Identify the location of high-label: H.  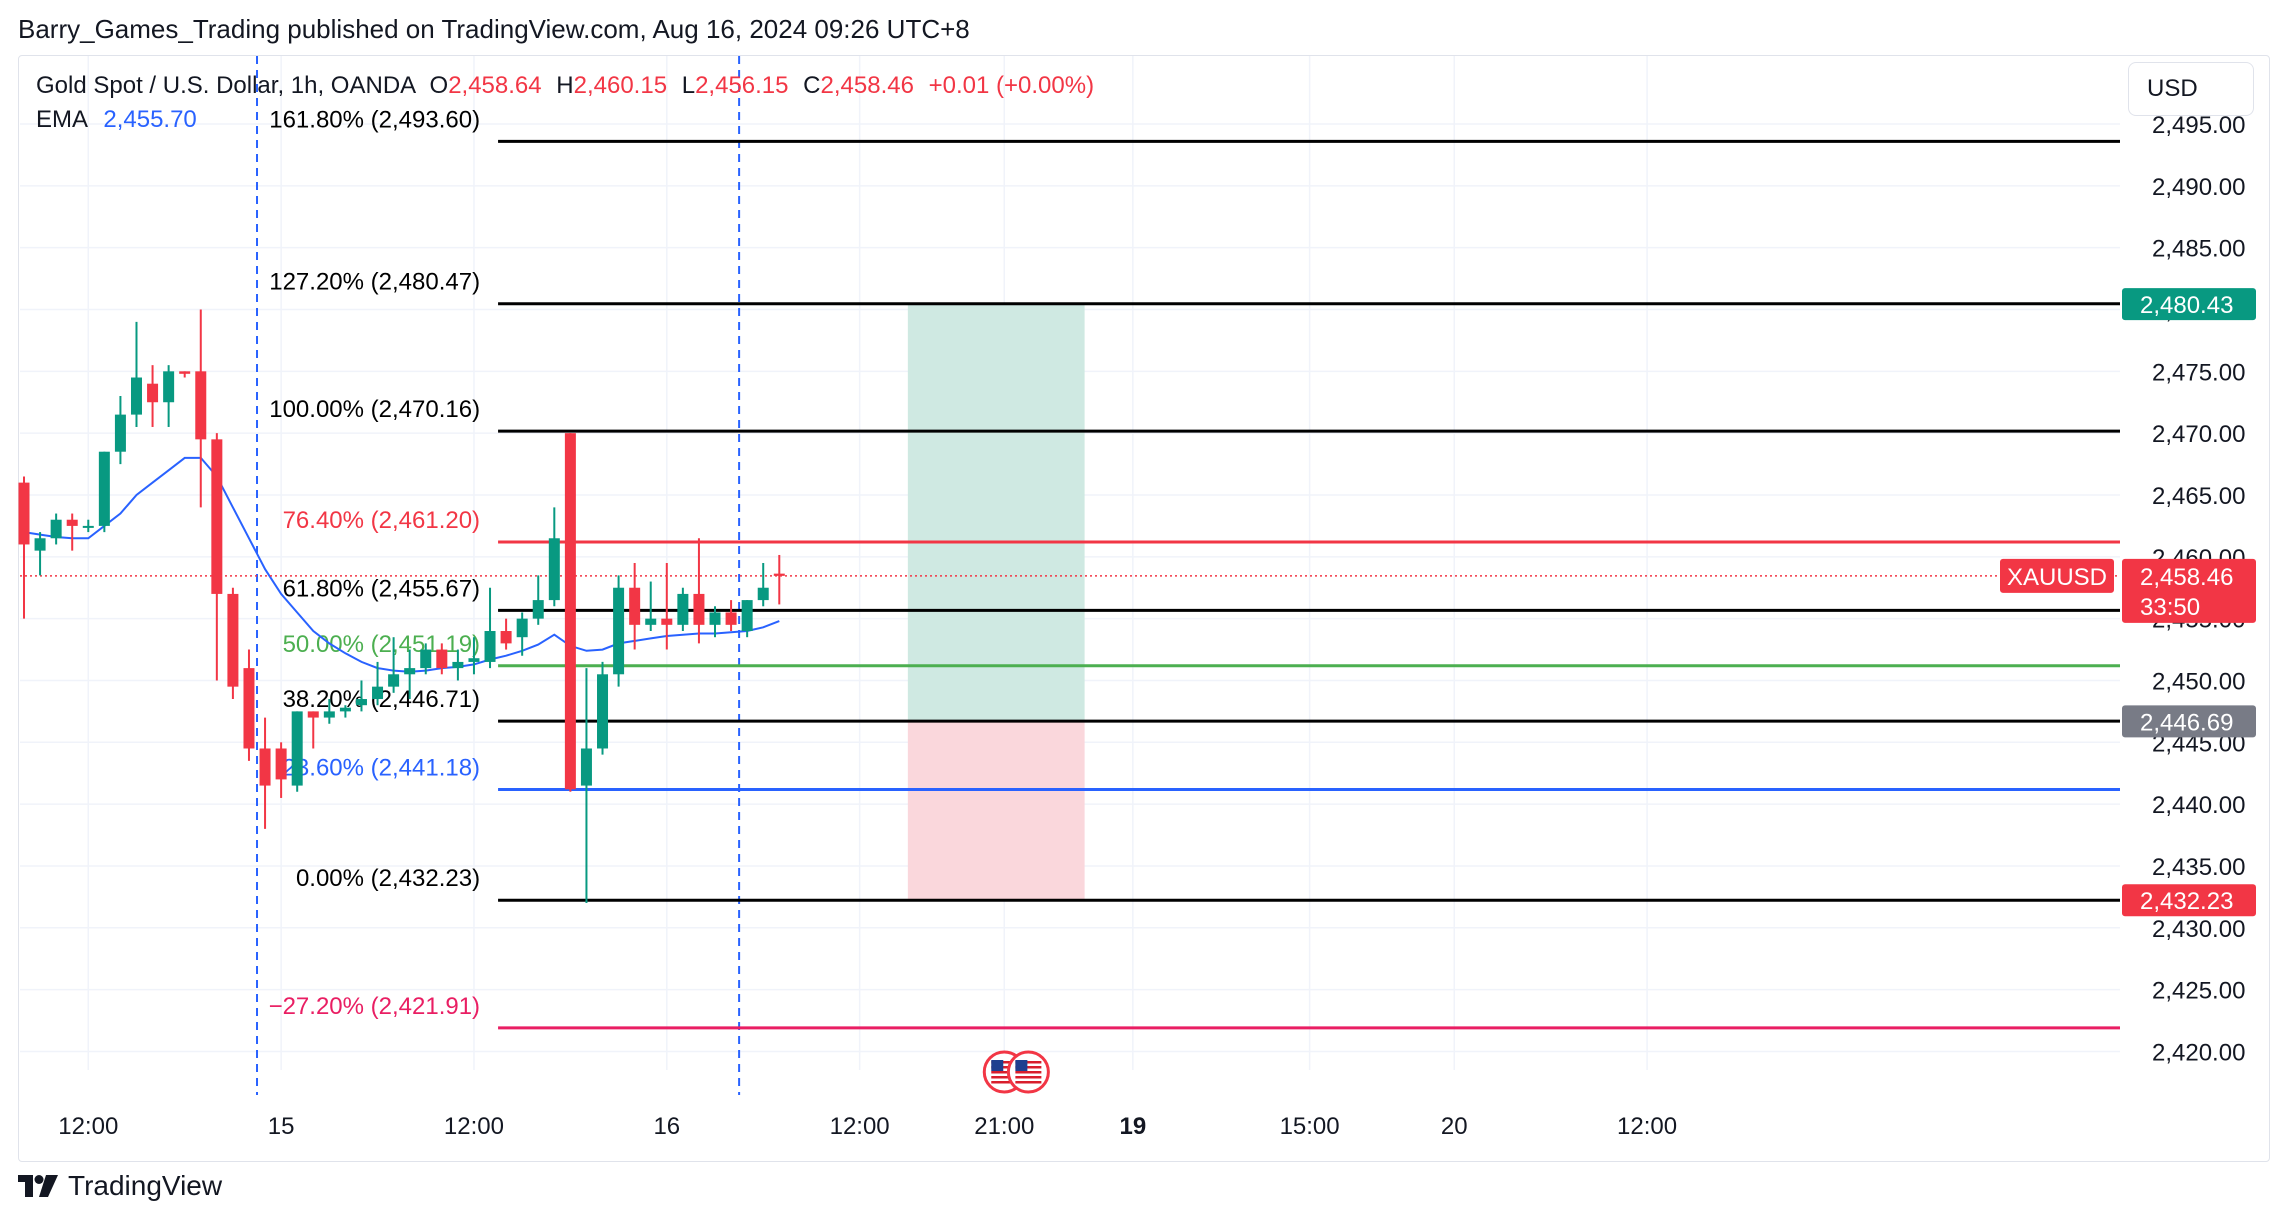
(565, 85).